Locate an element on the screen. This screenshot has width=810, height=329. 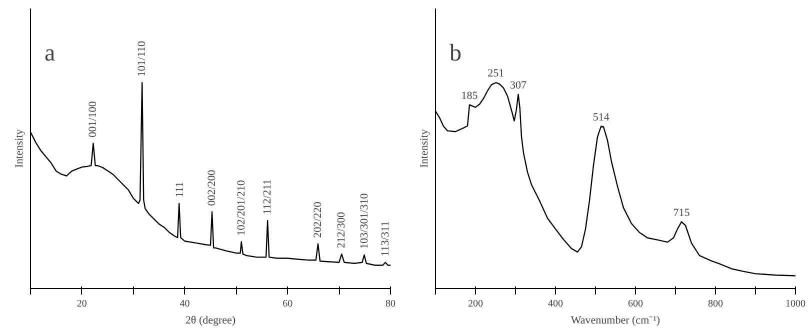
x-tick-label: 80 is located at coordinates (391, 304).